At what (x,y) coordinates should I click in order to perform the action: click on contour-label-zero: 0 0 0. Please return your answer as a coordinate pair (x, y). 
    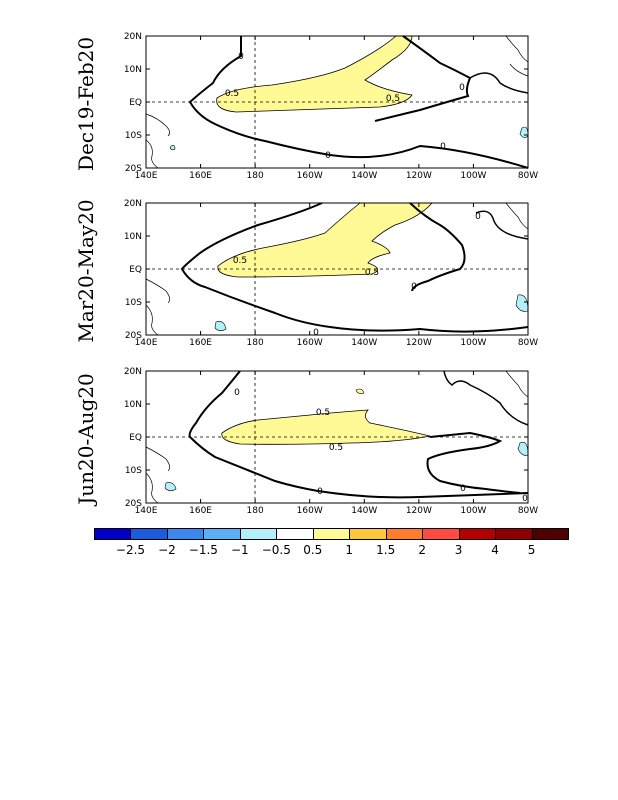
    Looking at the image, I should click on (397, 275).